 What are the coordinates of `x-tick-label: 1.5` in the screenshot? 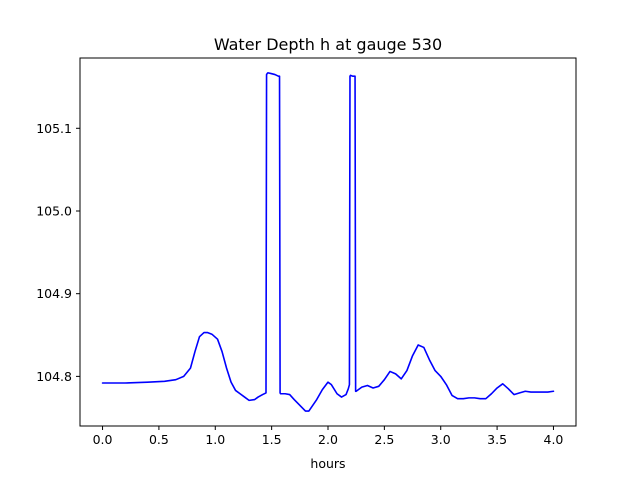 It's located at (272, 439).